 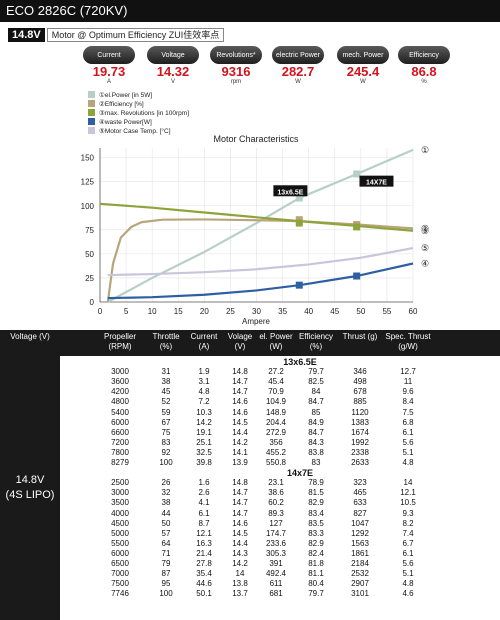 I want to click on table-cell: 7200, so click(x=120, y=442).